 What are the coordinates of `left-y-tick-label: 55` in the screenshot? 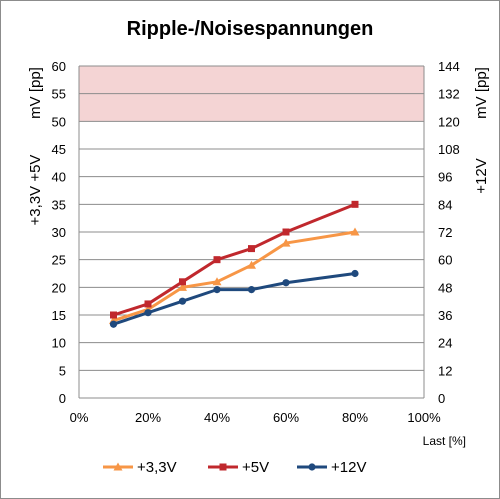 It's located at (59, 94).